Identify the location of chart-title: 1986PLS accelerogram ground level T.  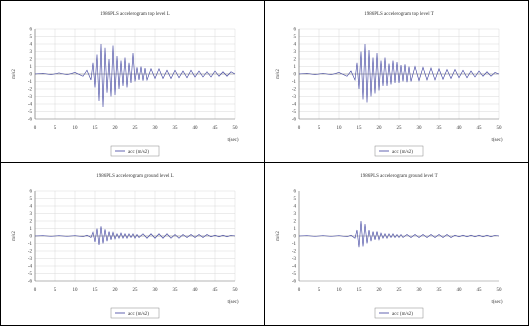
(398, 176).